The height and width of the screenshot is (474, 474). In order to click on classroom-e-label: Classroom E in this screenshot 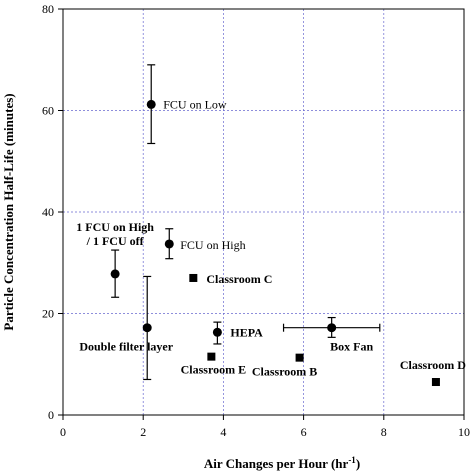, I will do `click(213, 370)`.